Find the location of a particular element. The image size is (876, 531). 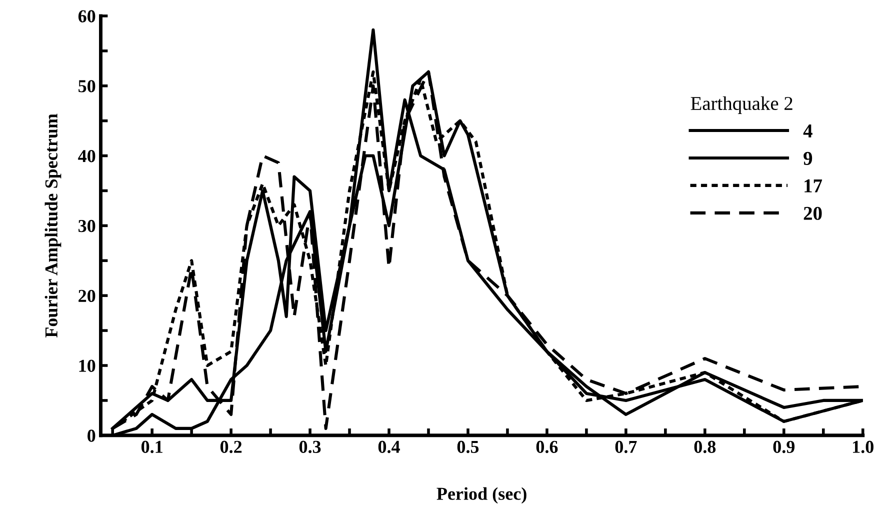

x-tick-label: 1.0 is located at coordinates (863, 447).